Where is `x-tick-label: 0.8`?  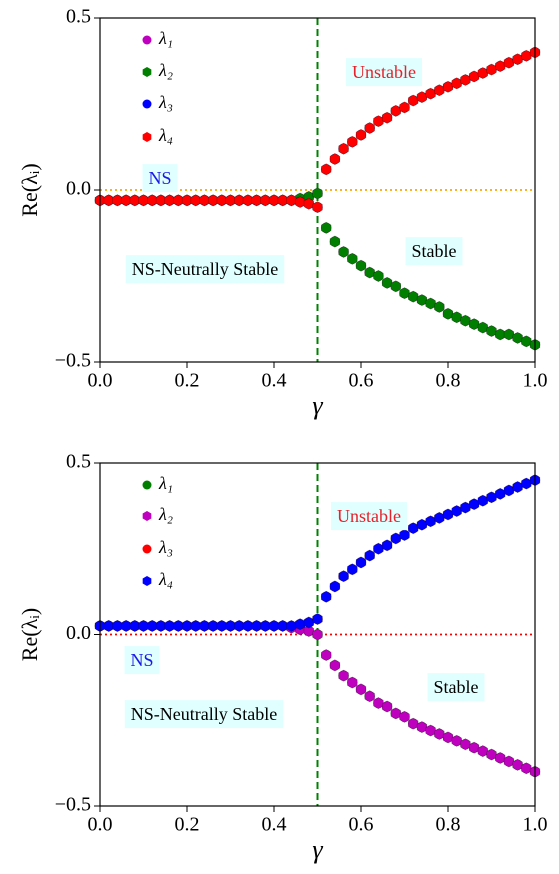 x-tick-label: 0.8 is located at coordinates (448, 825).